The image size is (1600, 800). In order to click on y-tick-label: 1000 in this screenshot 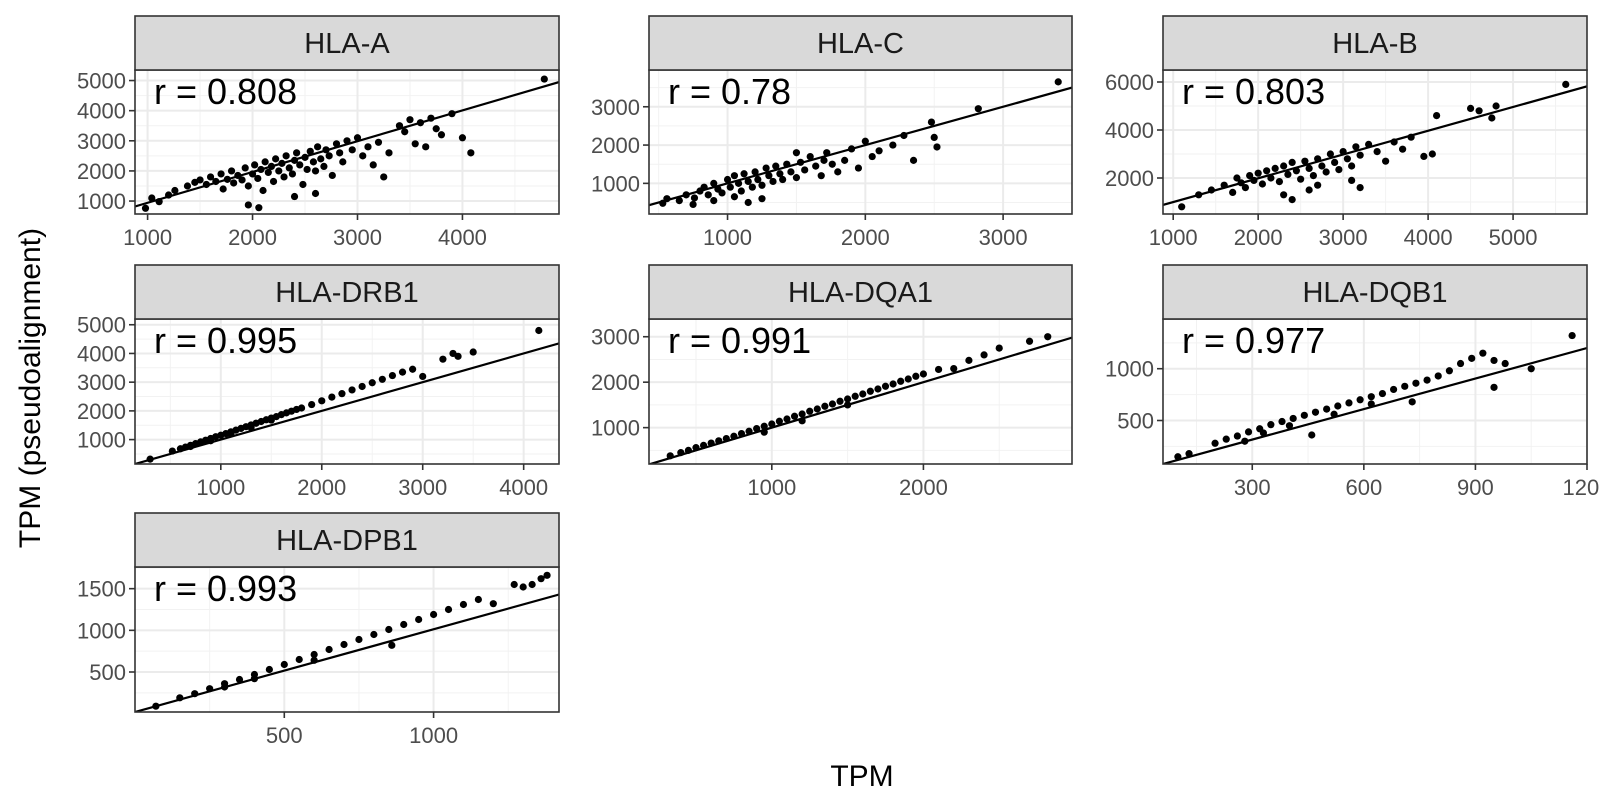, I will do `click(101, 440)`.